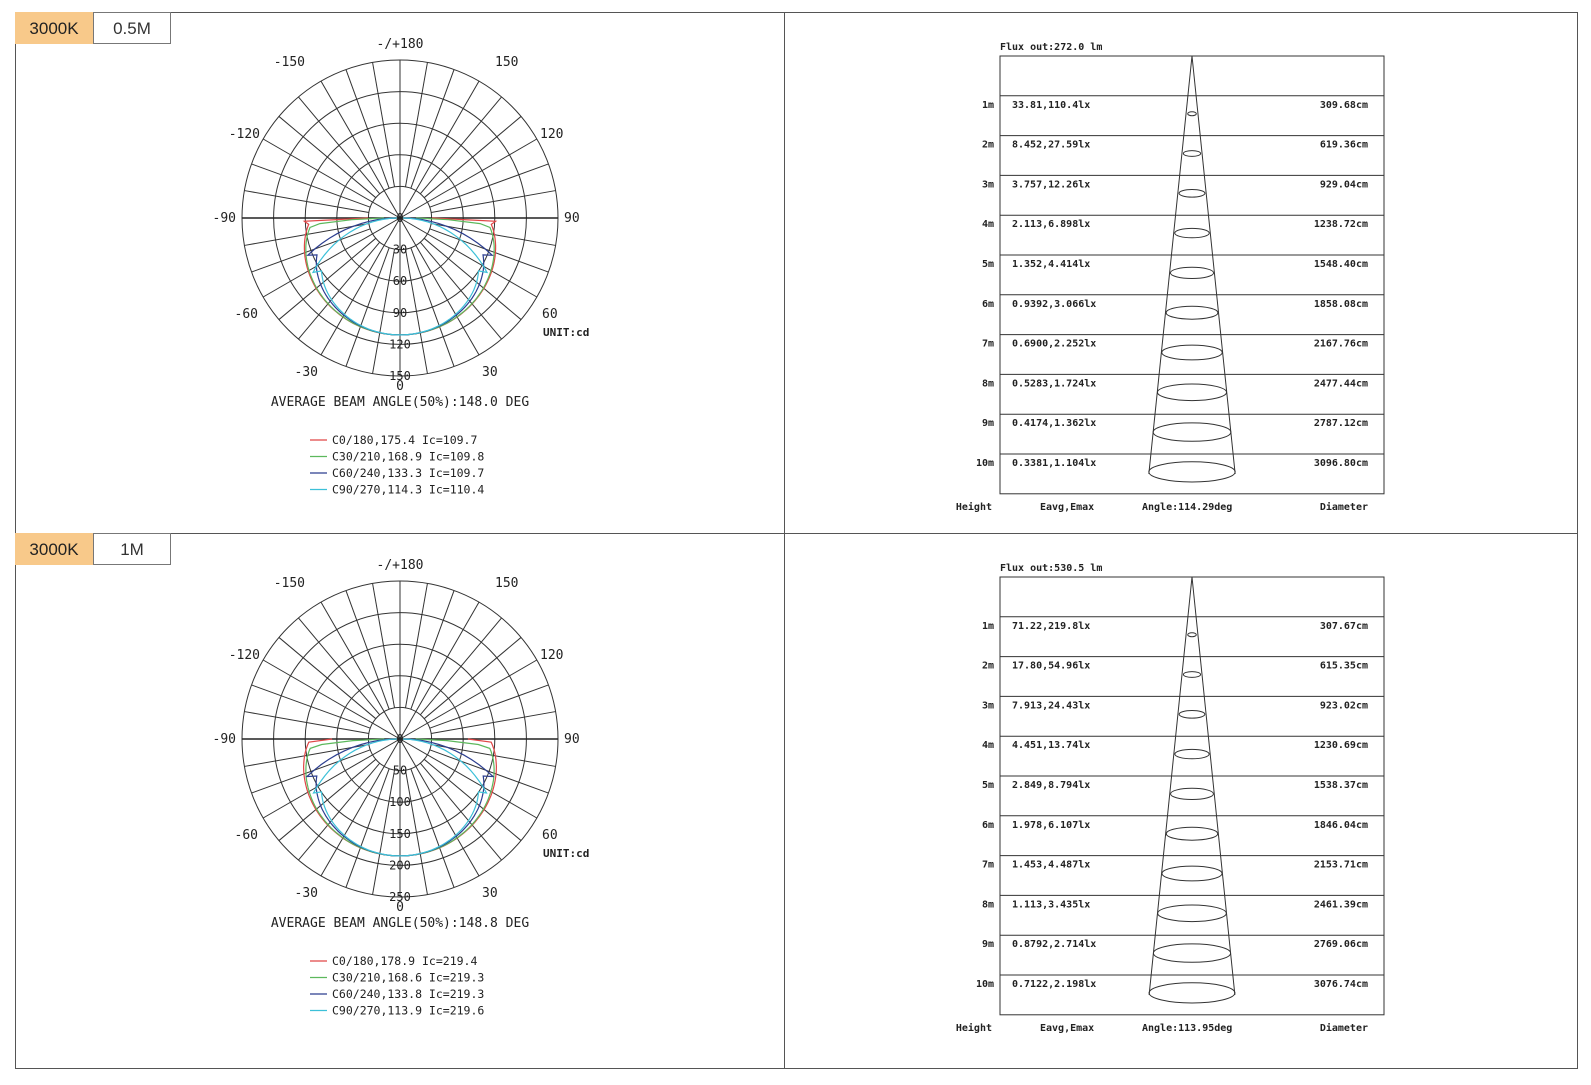  Describe the element at coordinates (1341, 865) in the screenshot. I see `diameter-value: 2153.71cm` at that location.